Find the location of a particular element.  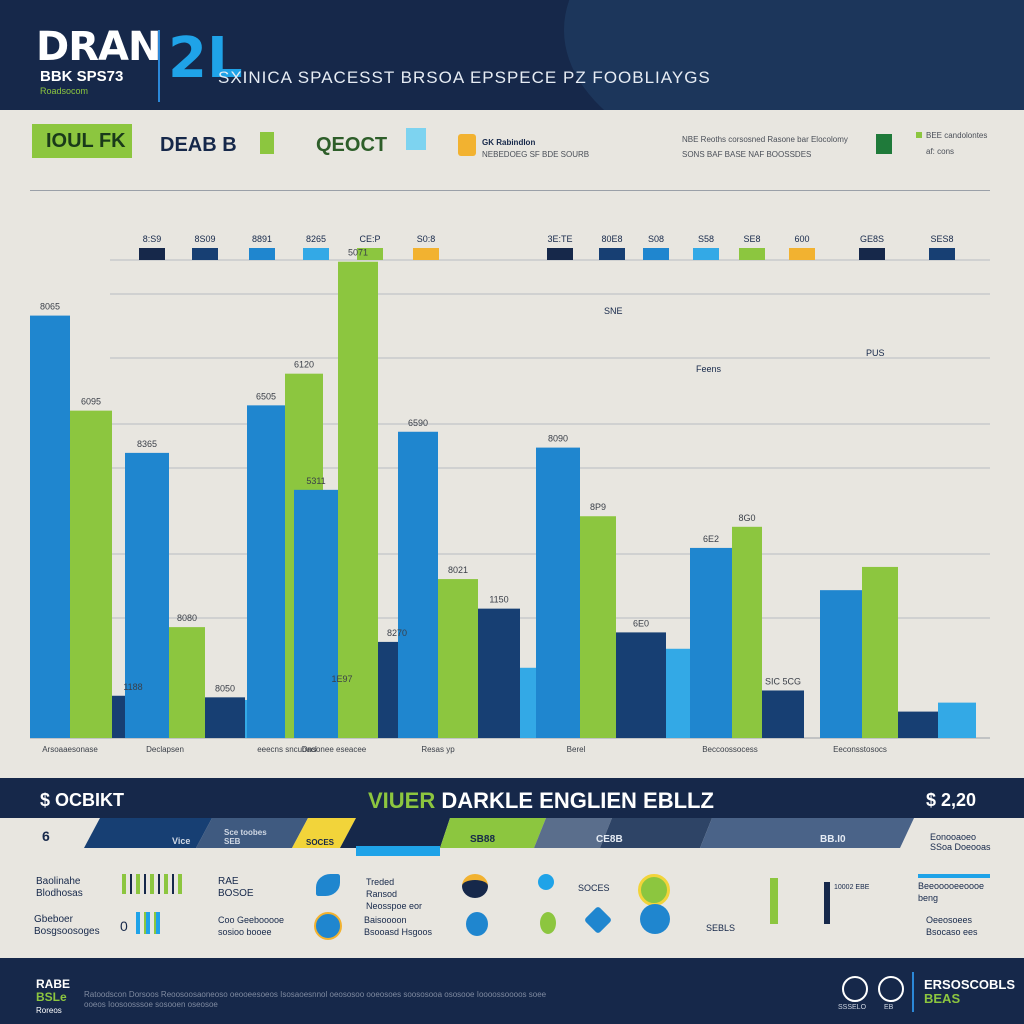

bar-g1-s1 is located at coordinates (187, 682).